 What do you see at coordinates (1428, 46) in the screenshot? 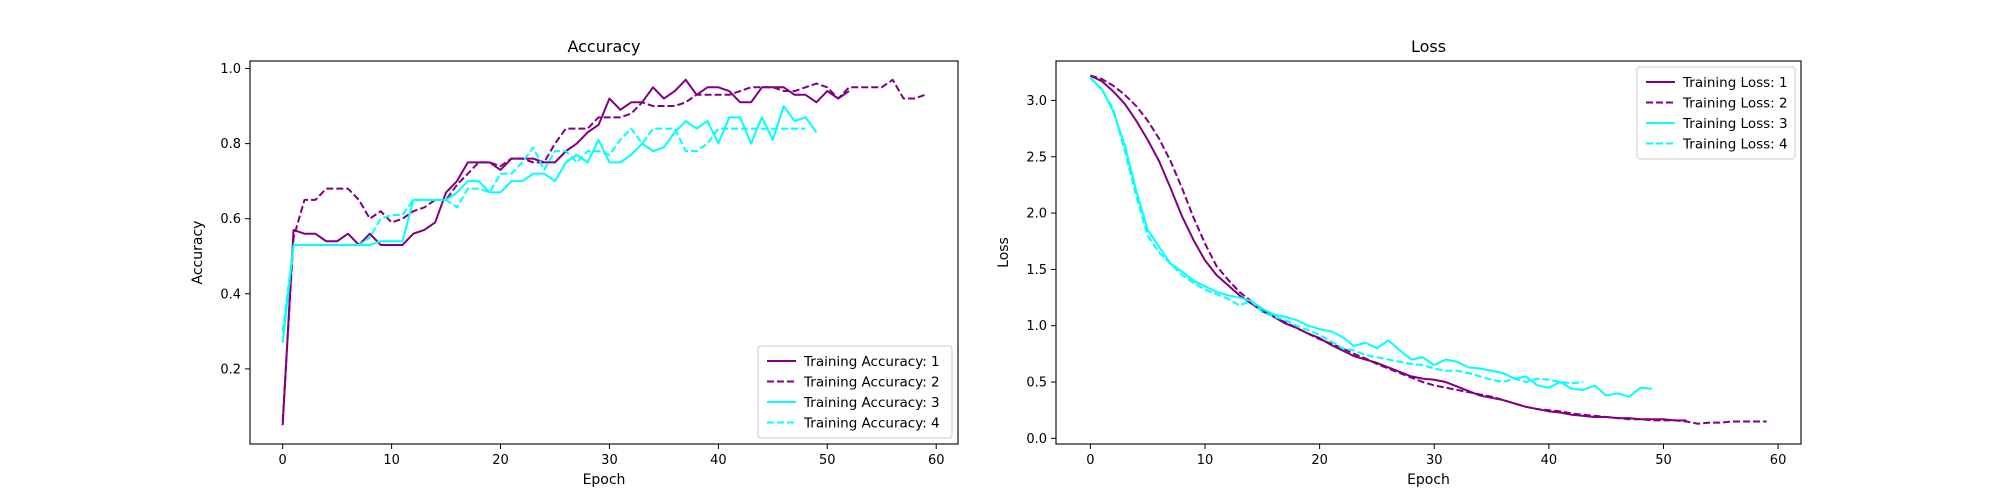
I see `chart-title: Loss` at bounding box center [1428, 46].